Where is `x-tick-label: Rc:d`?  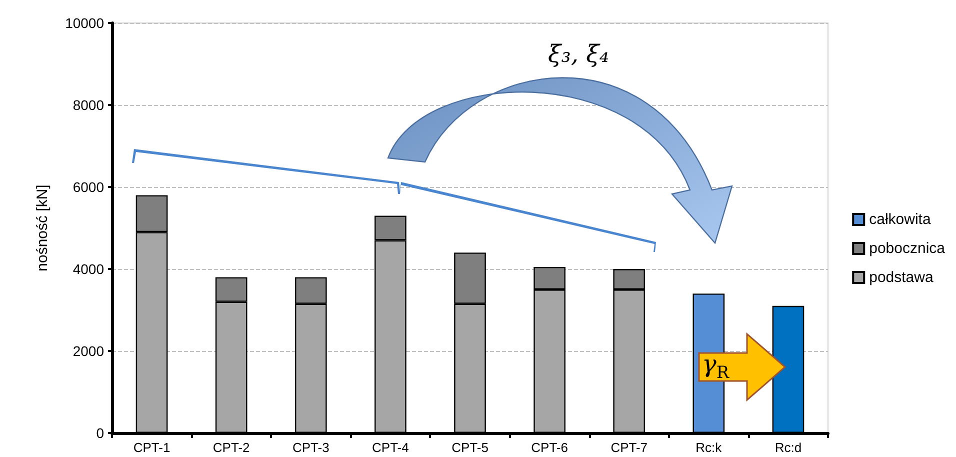
x-tick-label: Rc:d is located at coordinates (788, 447).